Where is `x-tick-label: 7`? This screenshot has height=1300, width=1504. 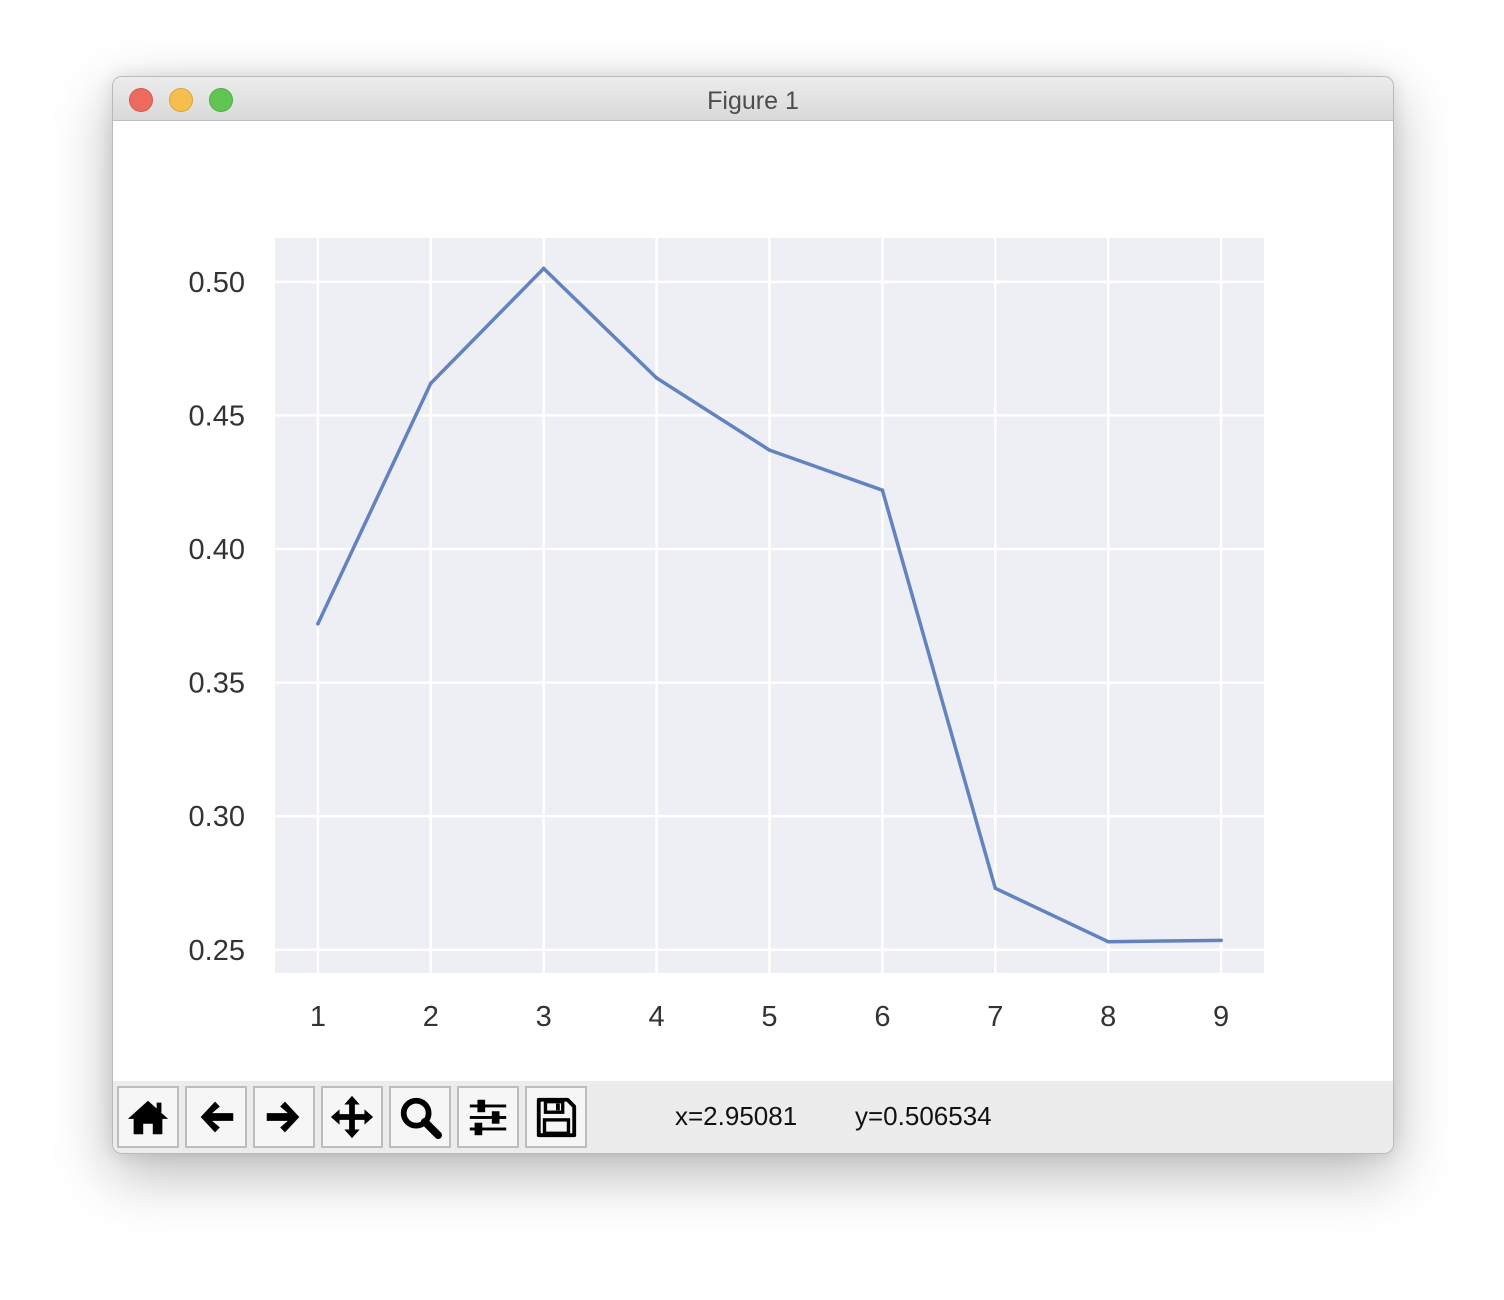 x-tick-label: 7 is located at coordinates (995, 1017).